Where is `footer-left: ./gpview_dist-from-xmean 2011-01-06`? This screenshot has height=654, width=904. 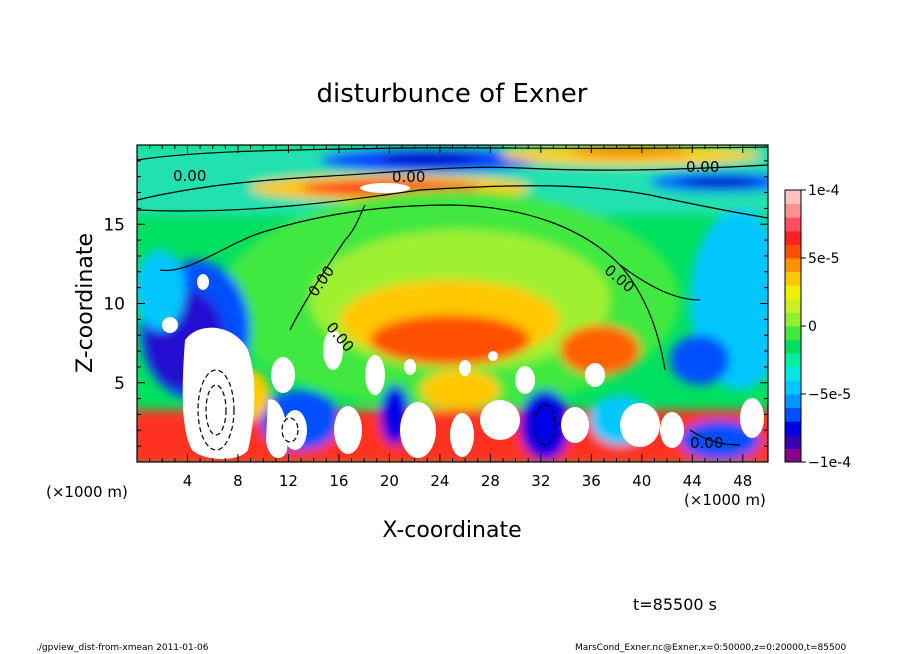
footer-left: ./gpview_dist-from-xmean 2011-01-06 is located at coordinates (122, 648).